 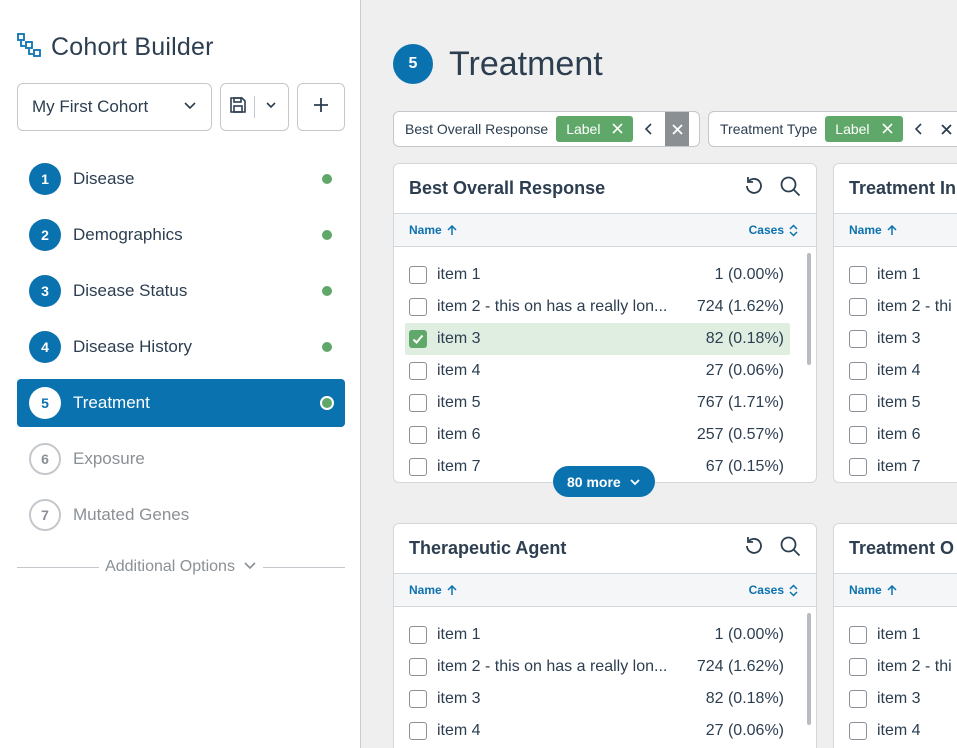 I want to click on step-number: 7, so click(x=45, y=515).